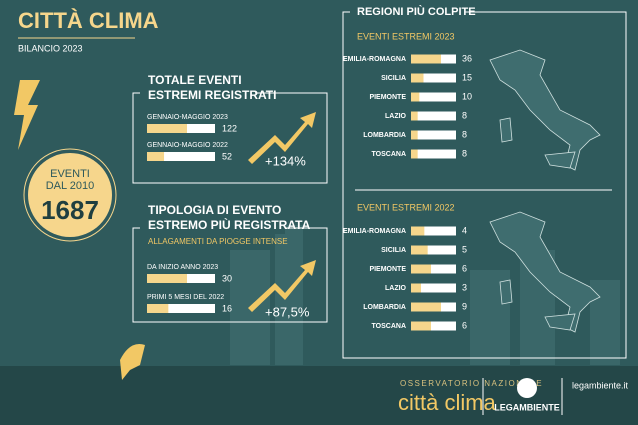 This screenshot has width=638, height=425. I want to click on region-value: 9, so click(464, 306).